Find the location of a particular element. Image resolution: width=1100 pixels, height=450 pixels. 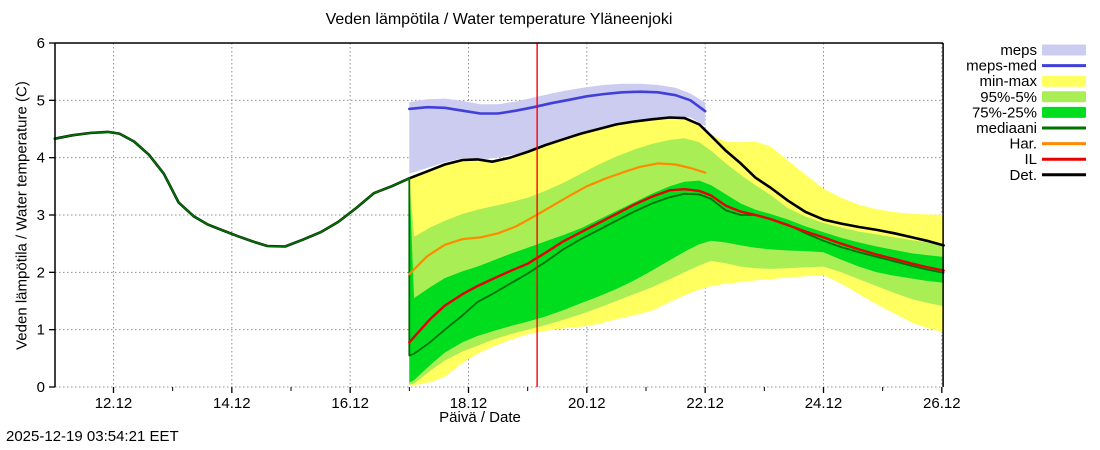

x-tick-label: 24.12 is located at coordinates (824, 403).